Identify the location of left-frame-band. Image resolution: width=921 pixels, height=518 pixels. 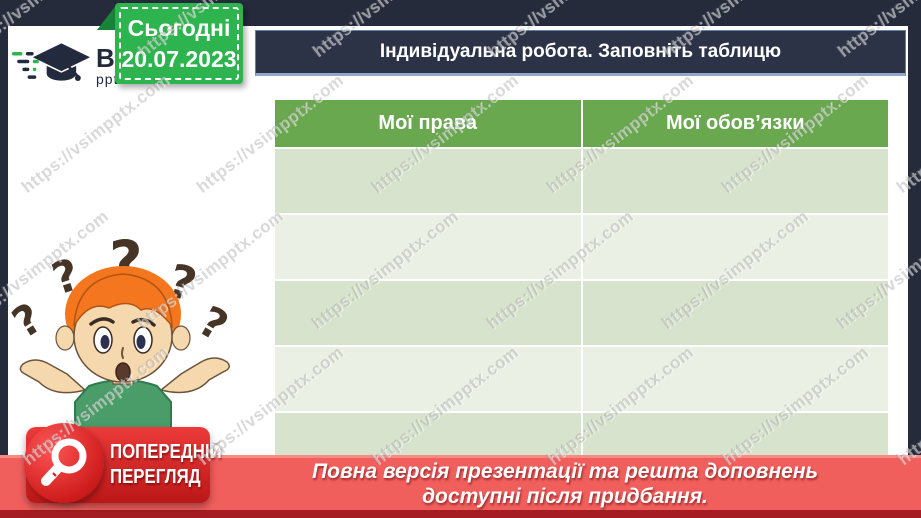
(4, 240).